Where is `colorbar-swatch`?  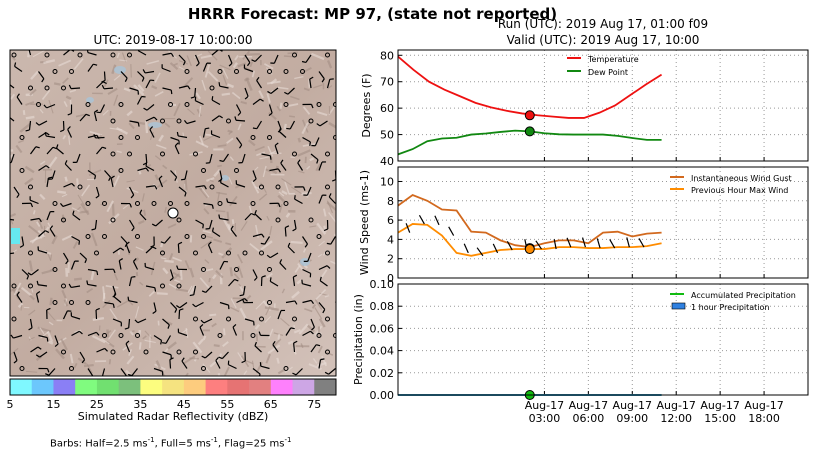 colorbar-swatch is located at coordinates (21, 387).